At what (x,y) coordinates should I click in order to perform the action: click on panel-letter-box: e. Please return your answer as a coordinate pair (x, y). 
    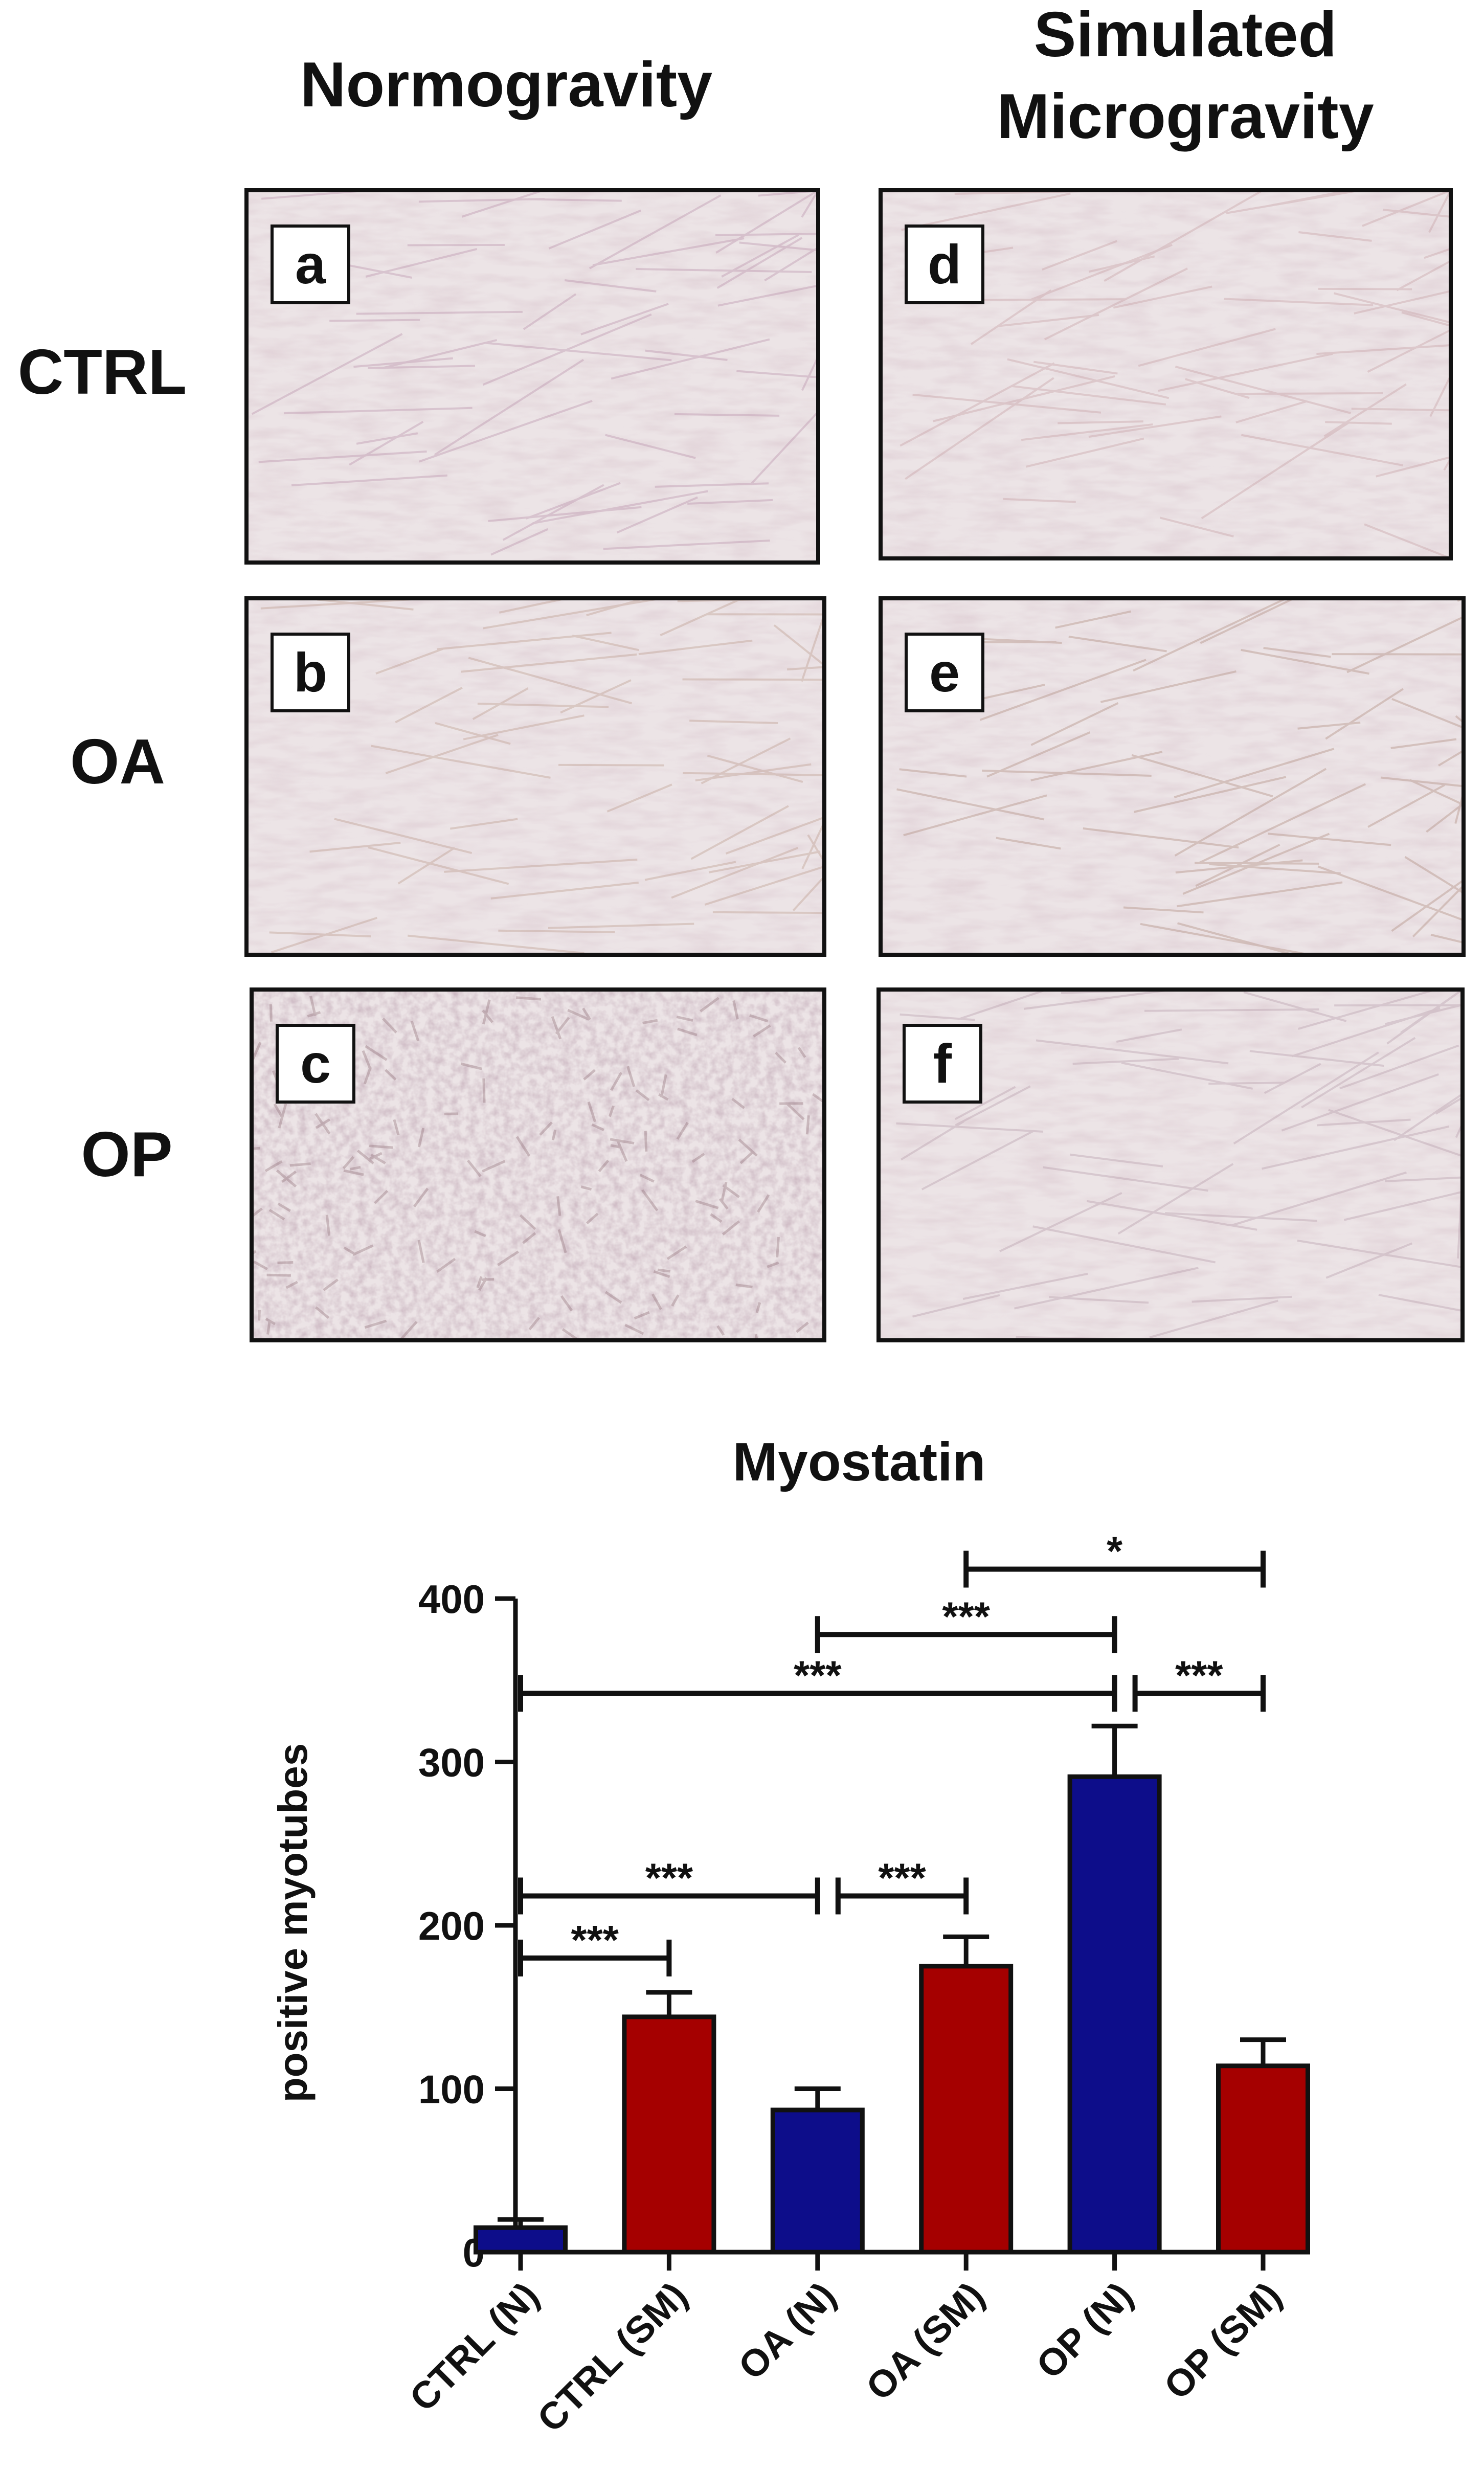
    Looking at the image, I should click on (945, 672).